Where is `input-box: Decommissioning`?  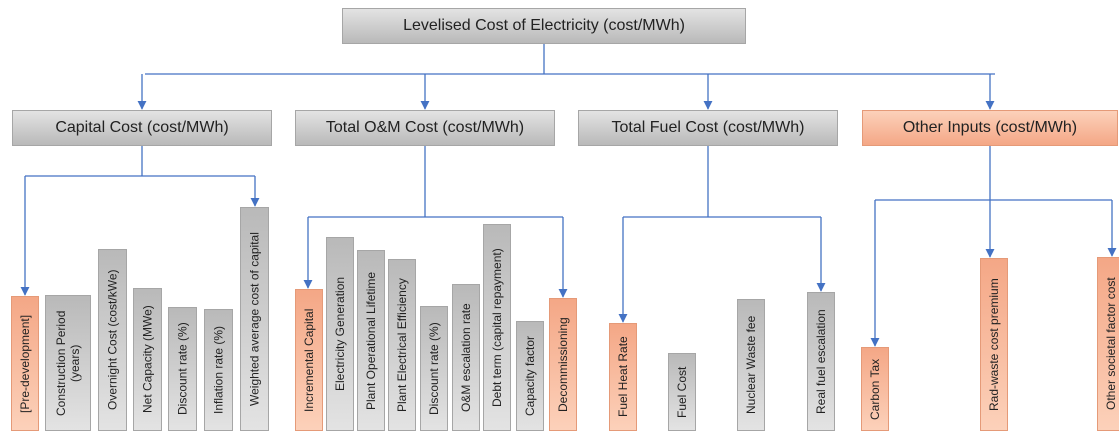 input-box: Decommissioning is located at coordinates (563, 364).